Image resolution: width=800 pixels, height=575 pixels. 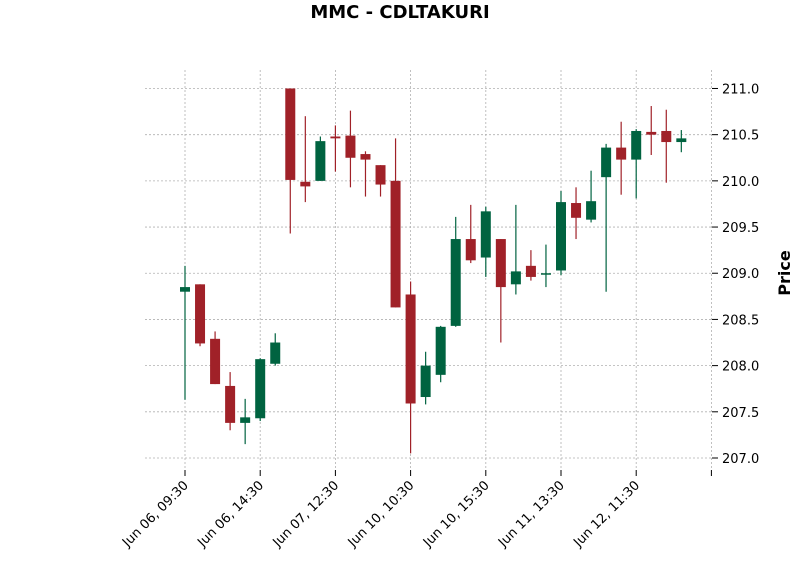 What do you see at coordinates (306, 514) in the screenshot?
I see `x-tick-label: Jun 07, 12:30` at bounding box center [306, 514].